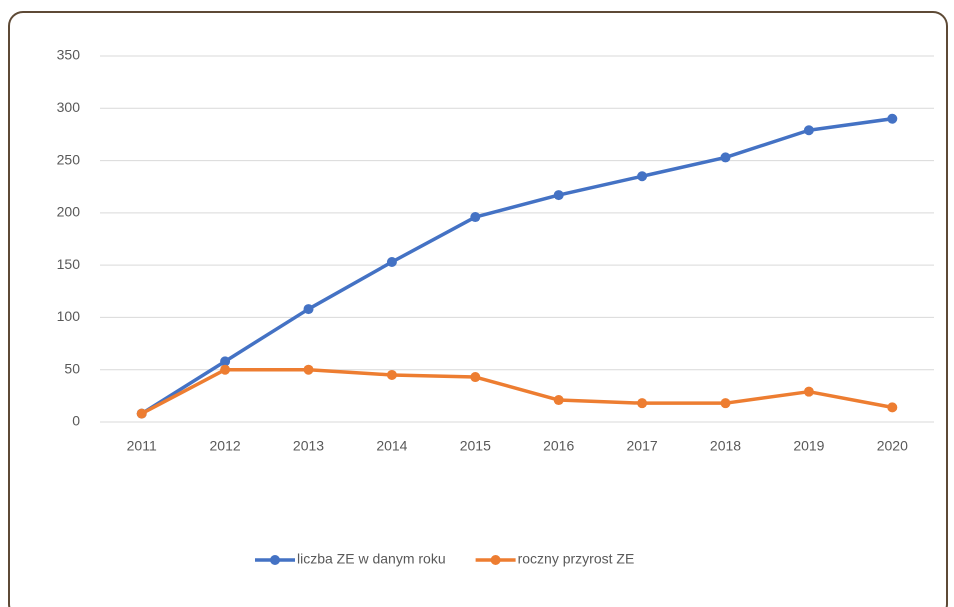 Image resolution: width=954 pixels, height=607 pixels. Describe the element at coordinates (371, 559) in the screenshot. I see `legend-label: liczba ZE w danym roku` at that location.